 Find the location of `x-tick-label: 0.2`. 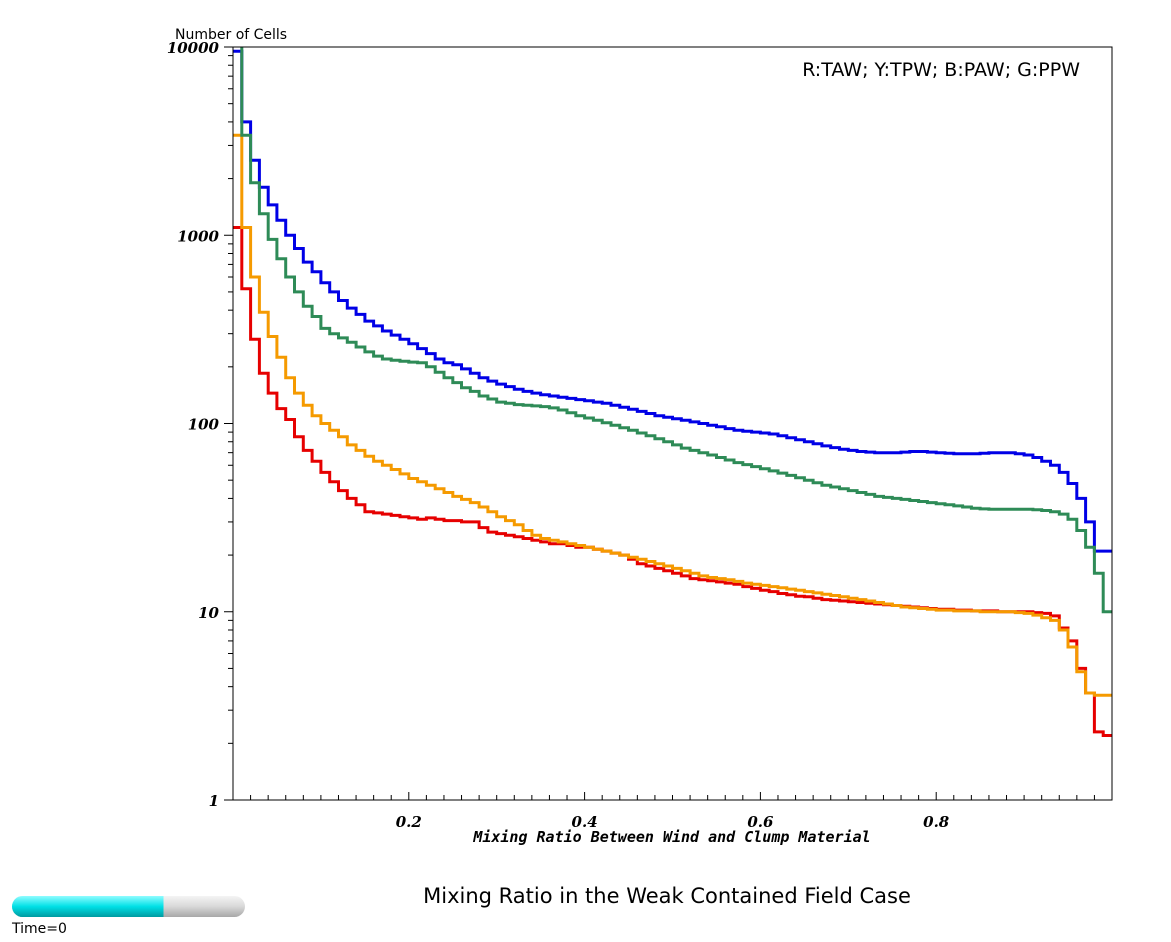

x-tick-label: 0.2 is located at coordinates (409, 822).